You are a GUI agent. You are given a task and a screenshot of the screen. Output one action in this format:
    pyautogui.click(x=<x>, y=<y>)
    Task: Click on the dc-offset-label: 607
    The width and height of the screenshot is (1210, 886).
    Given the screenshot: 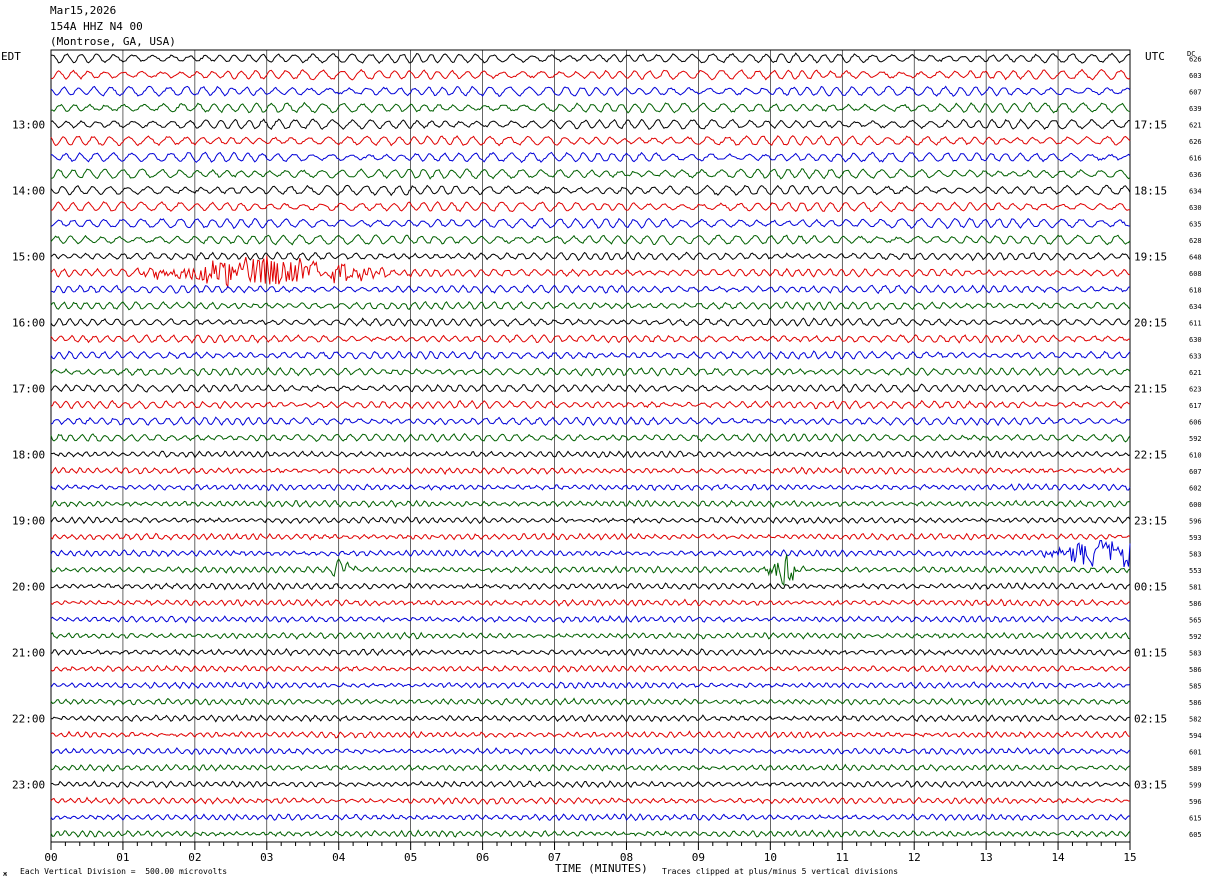 What is the action you would take?
    pyautogui.click(x=1195, y=92)
    